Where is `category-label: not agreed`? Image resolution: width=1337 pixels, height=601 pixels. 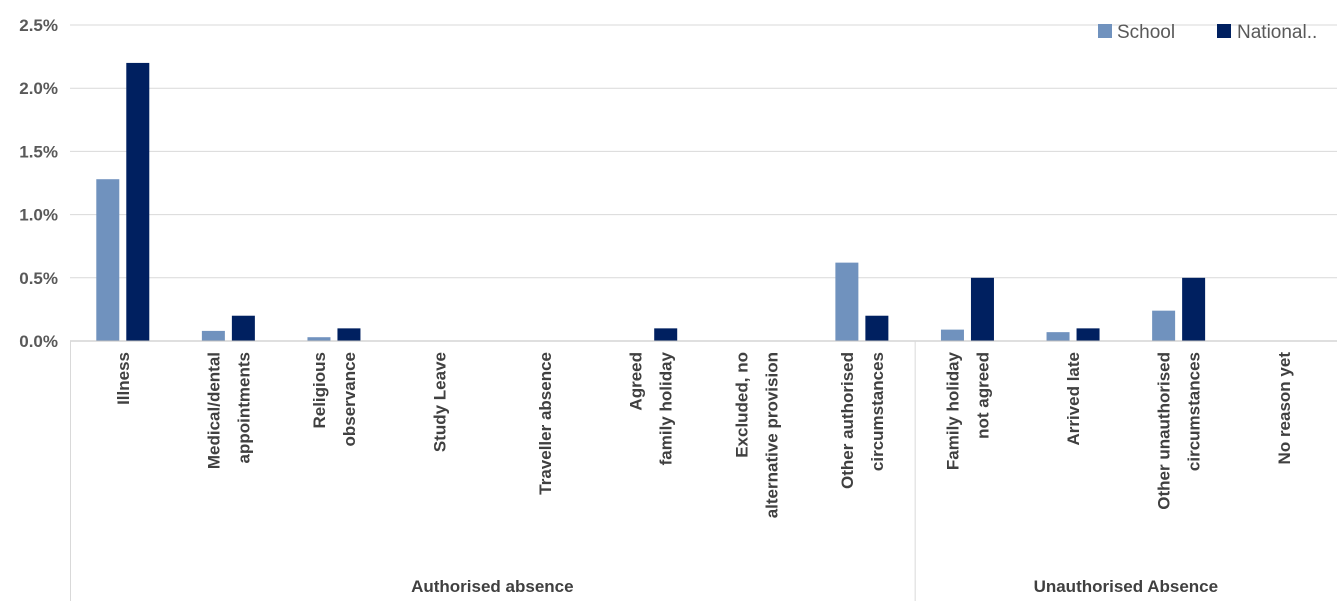
category-label: not agreed is located at coordinates (982, 395).